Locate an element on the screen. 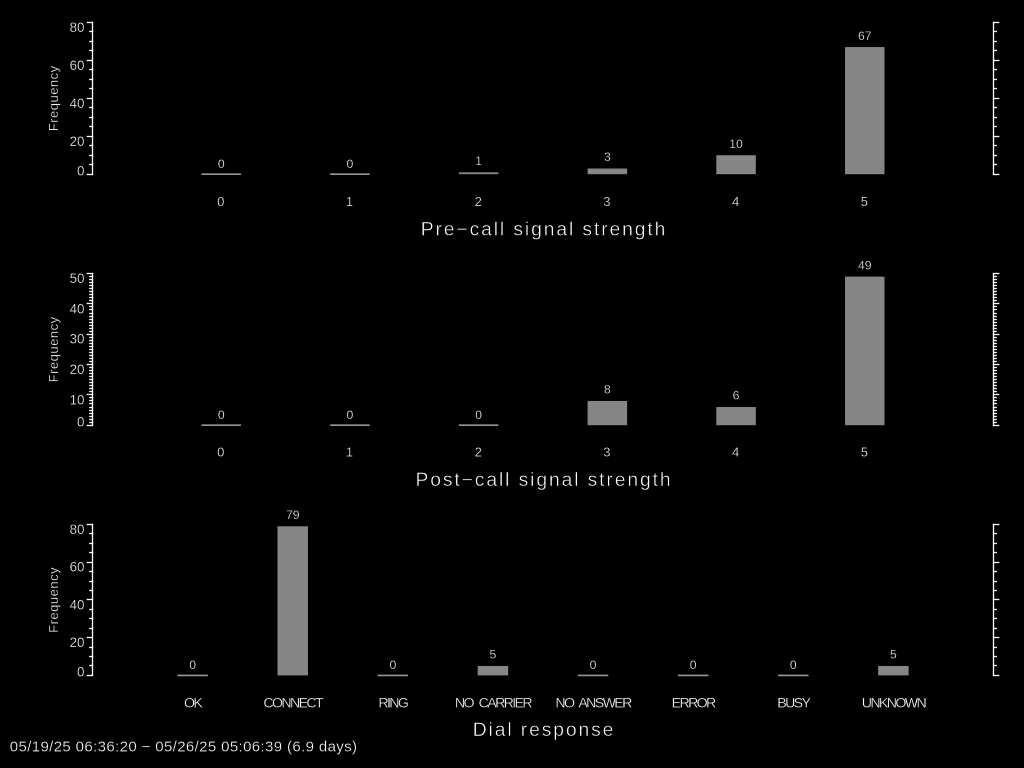 Image resolution: width=1024 pixels, height=768 pixels. svg-text: Pre−call signal strength is located at coordinates (544, 230).